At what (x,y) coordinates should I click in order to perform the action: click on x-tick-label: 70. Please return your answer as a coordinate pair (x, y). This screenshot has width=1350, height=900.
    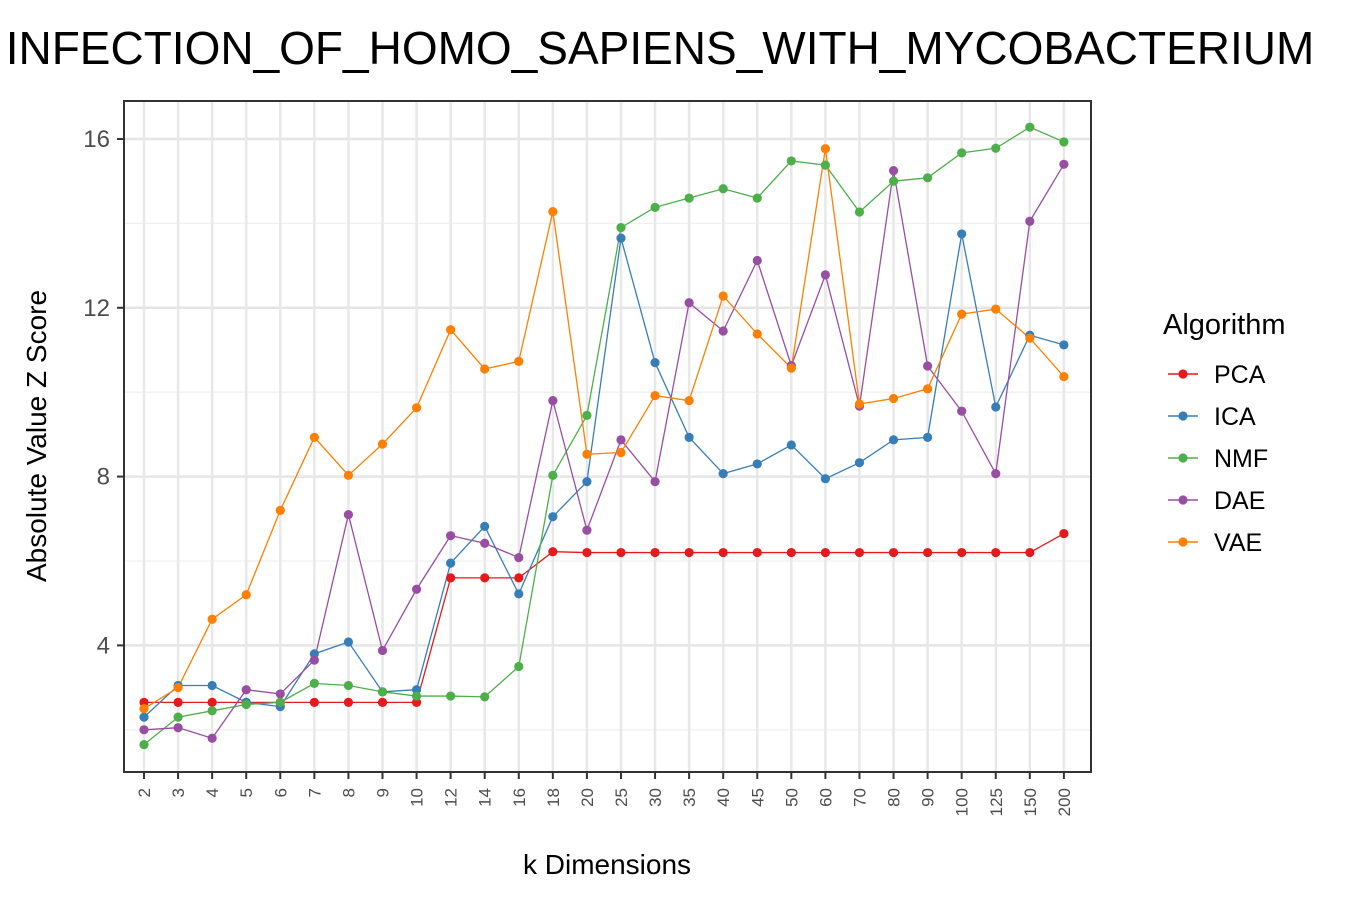
    Looking at the image, I should click on (859, 797).